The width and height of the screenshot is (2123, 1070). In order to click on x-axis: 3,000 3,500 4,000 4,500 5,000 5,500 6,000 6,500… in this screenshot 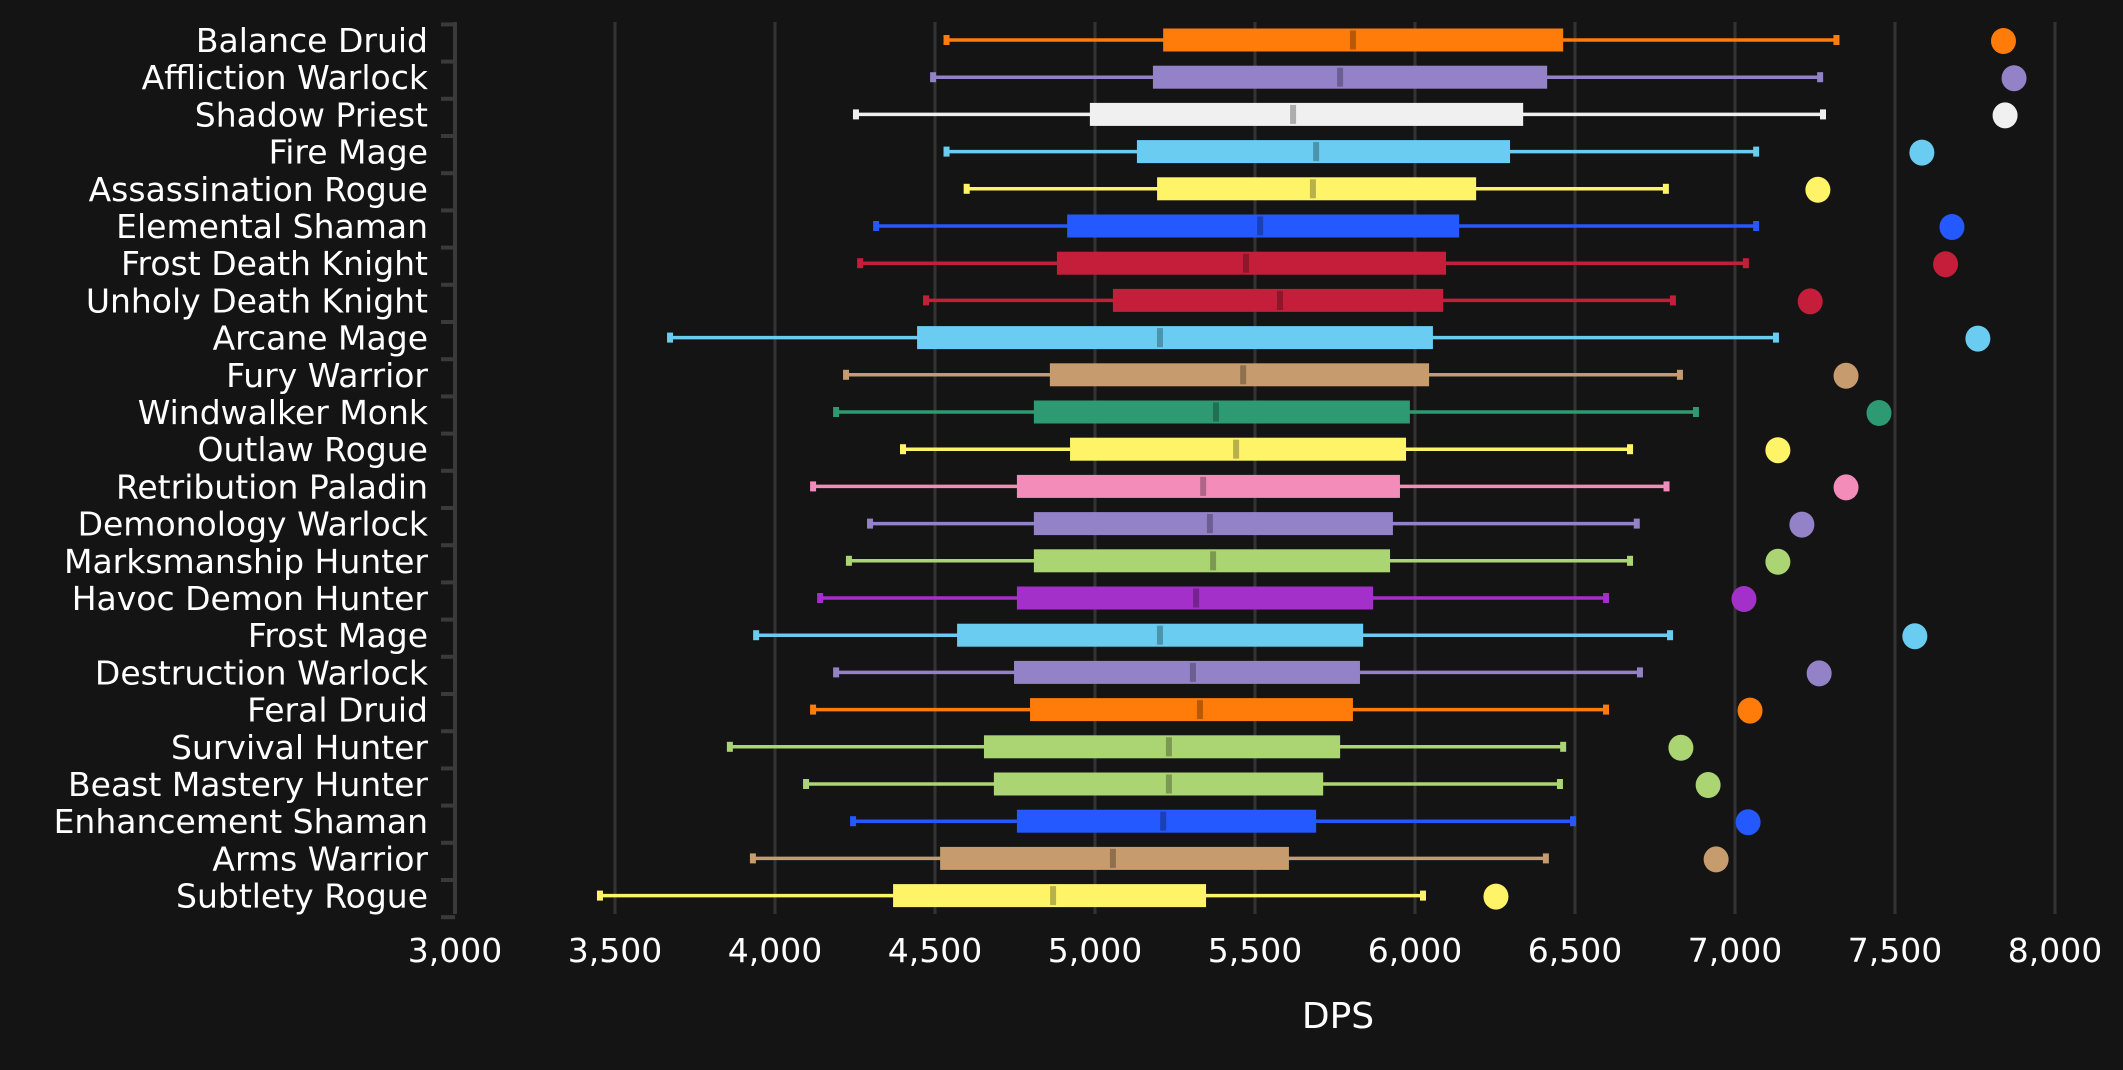, I will do `click(1255, 950)`.